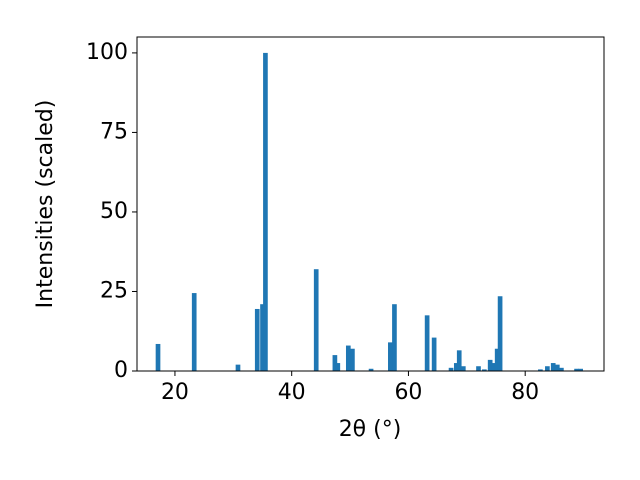 This screenshot has height=480, width=640. Describe the element at coordinates (525, 392) in the screenshot. I see `x-tick-label: 80` at that location.